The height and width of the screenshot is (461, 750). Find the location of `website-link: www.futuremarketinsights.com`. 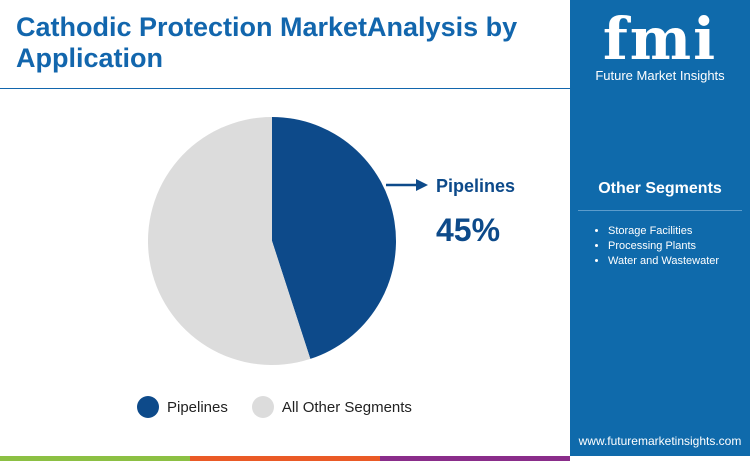

website-link: www.futuremarketinsights.com is located at coordinates (660, 441).